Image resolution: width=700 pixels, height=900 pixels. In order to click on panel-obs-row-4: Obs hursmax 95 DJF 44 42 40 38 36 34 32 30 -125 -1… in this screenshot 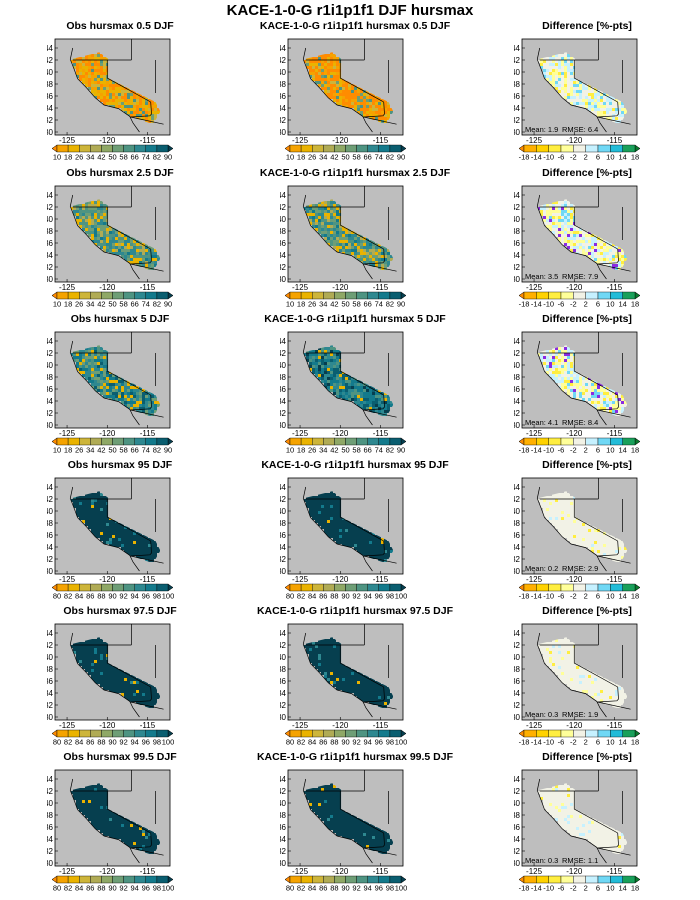, I will do `click(162, 532)`.